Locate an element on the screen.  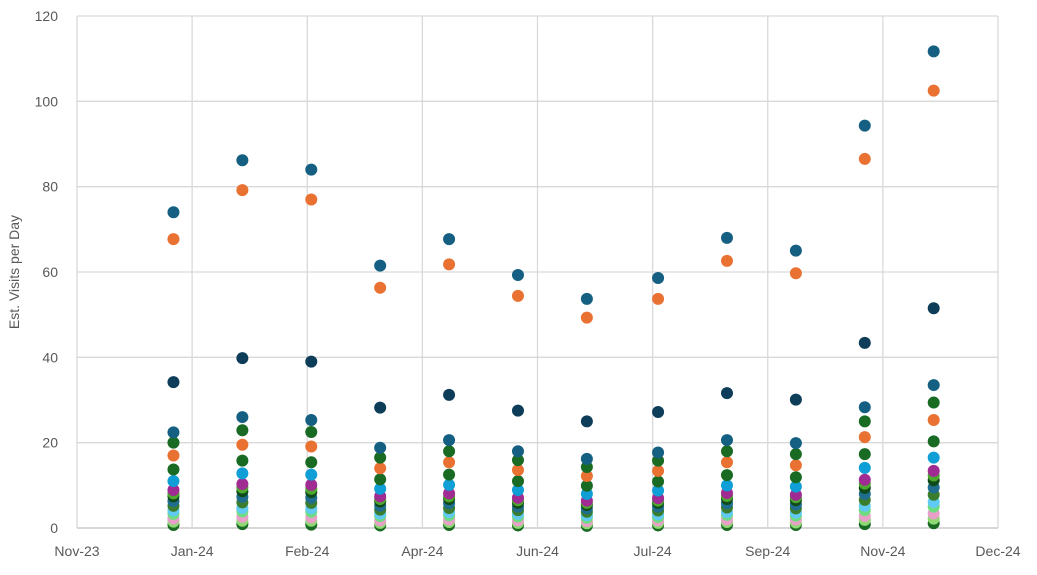
series-S13 is located at coordinates (553, 503).